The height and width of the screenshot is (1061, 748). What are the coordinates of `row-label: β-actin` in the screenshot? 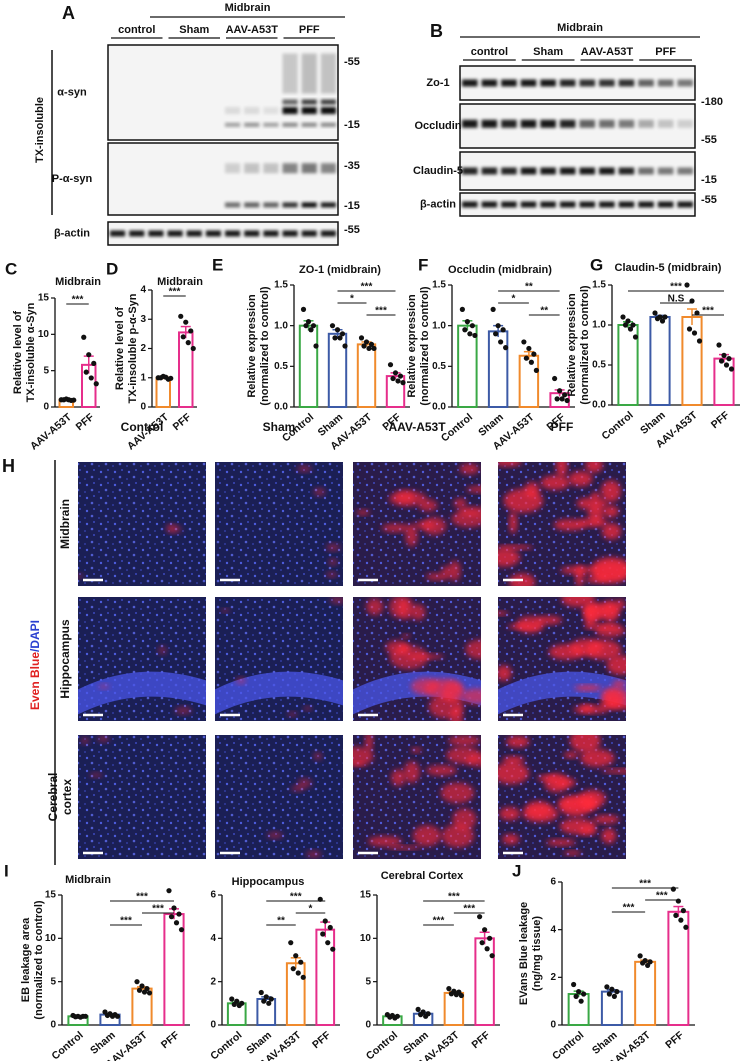 It's located at (438, 204).